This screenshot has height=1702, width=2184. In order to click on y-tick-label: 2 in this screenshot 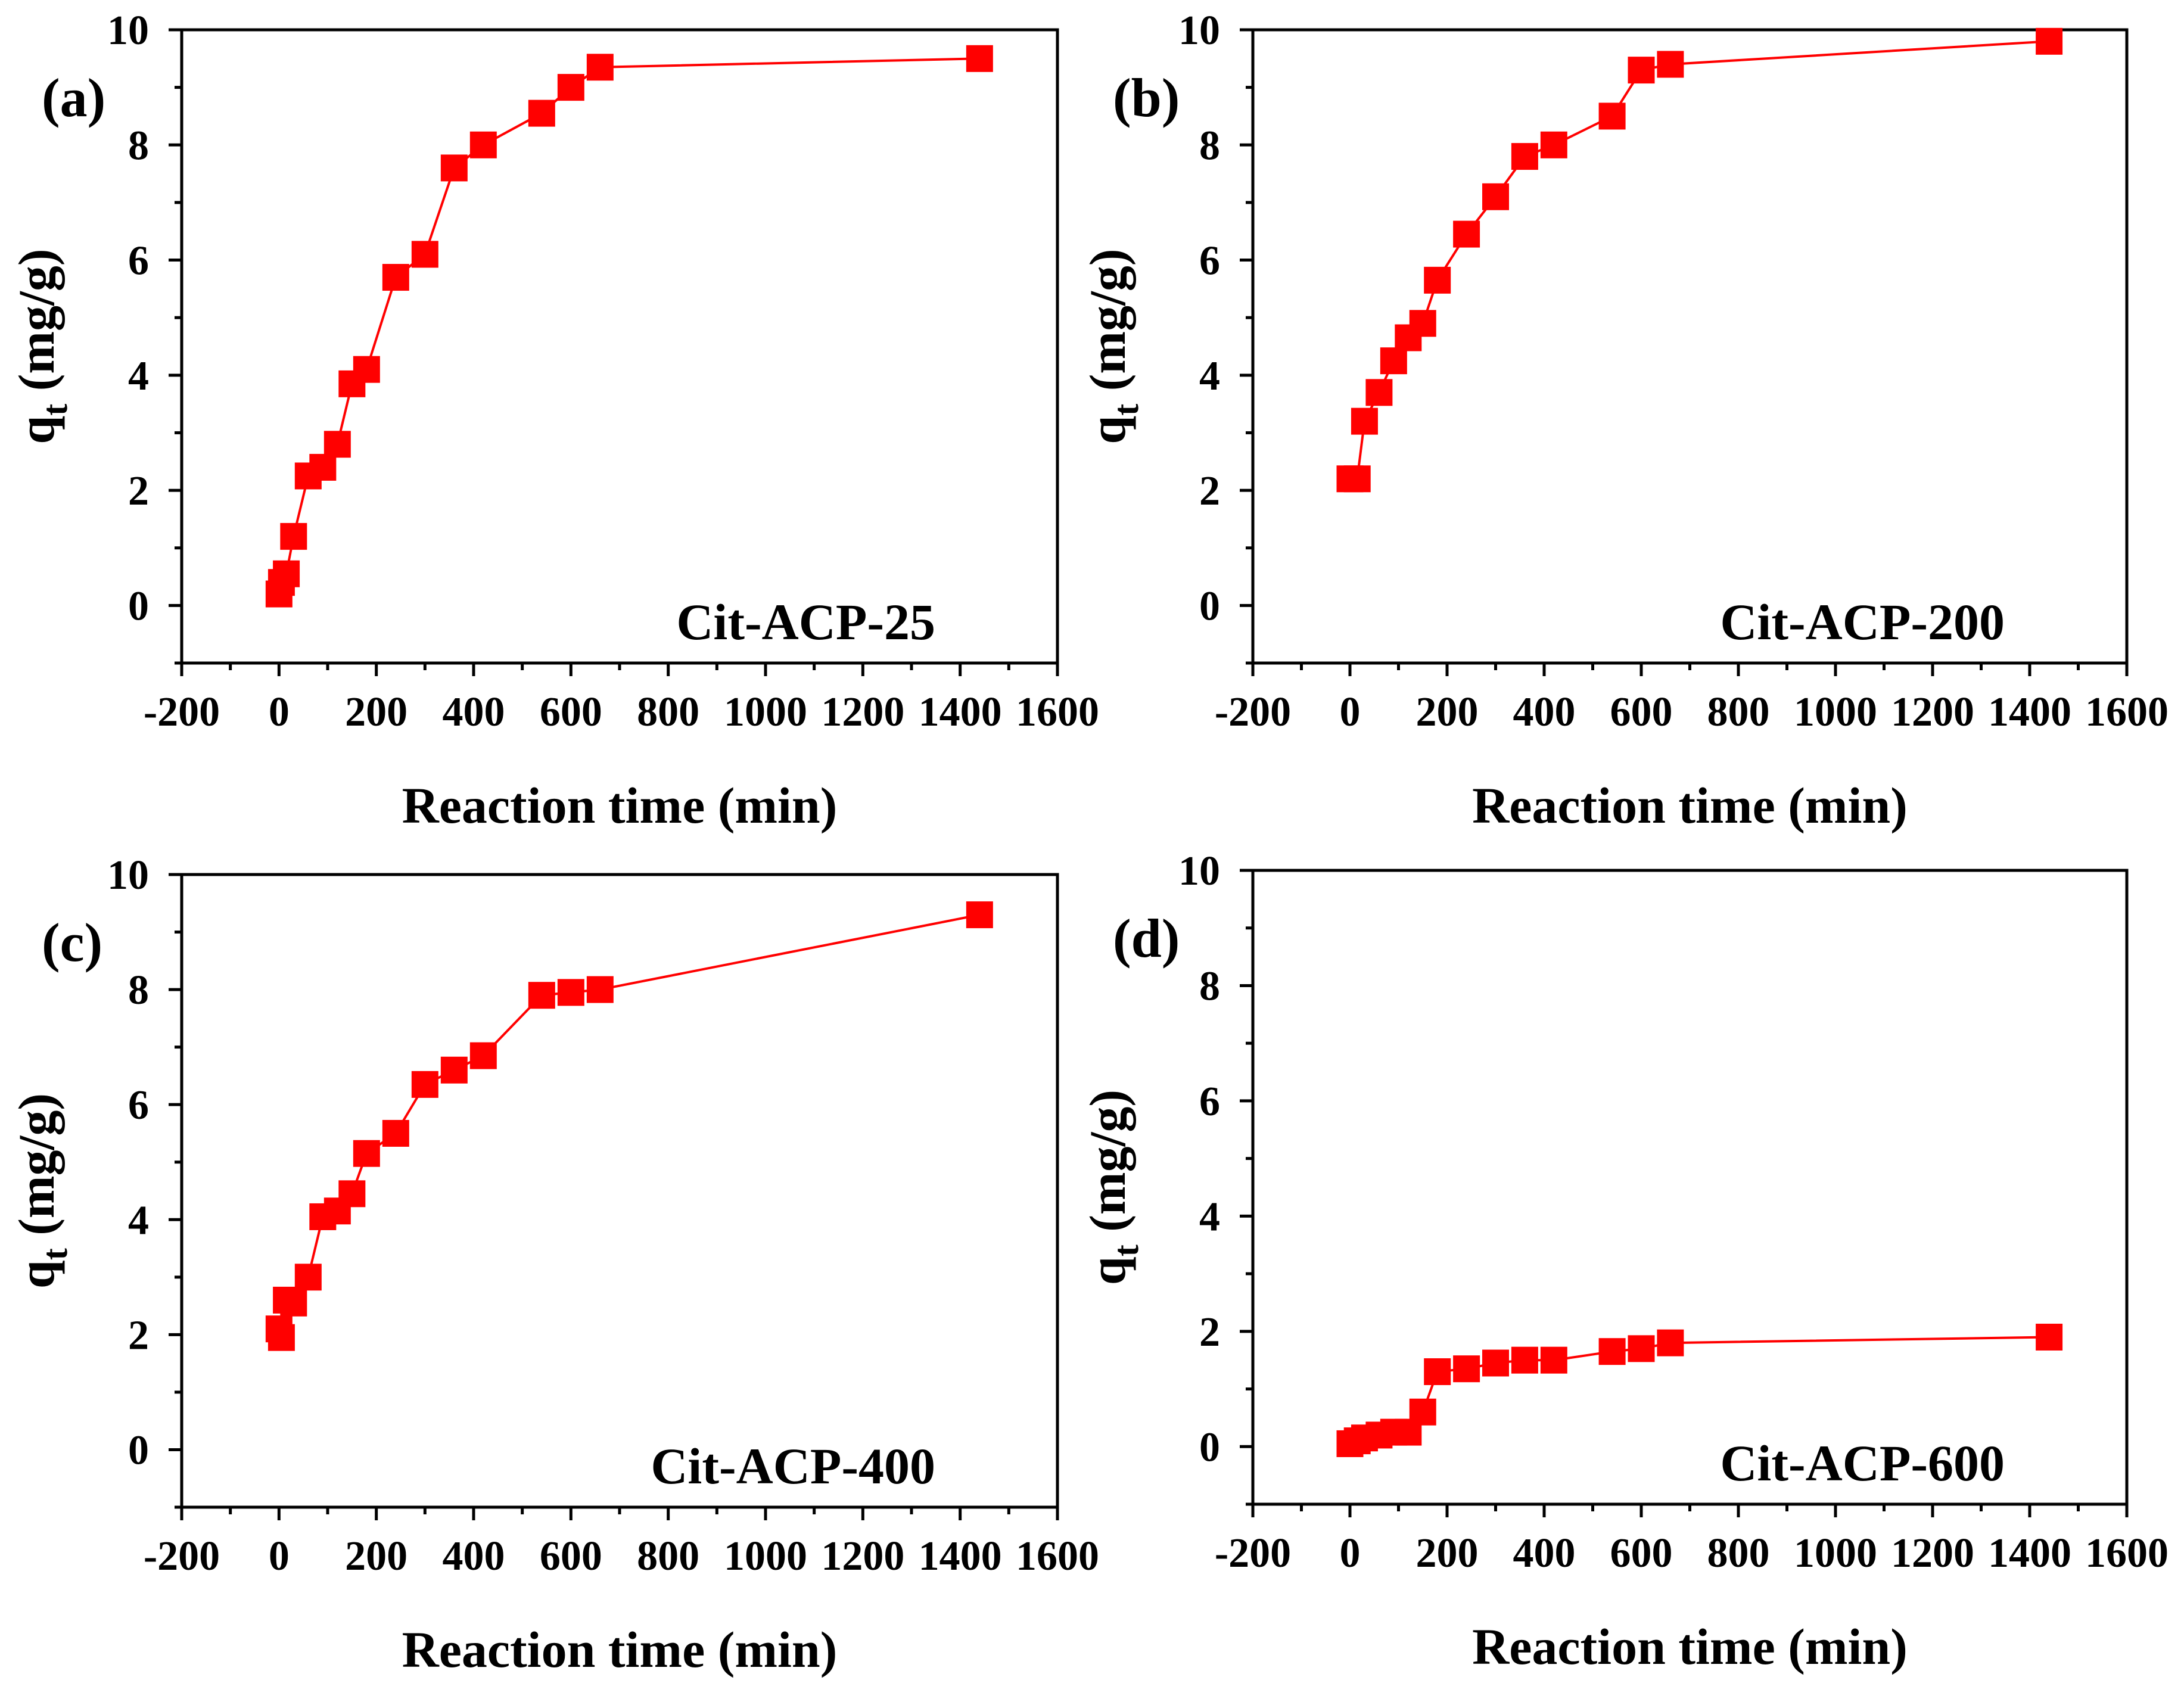, I will do `click(1209, 1332)`.